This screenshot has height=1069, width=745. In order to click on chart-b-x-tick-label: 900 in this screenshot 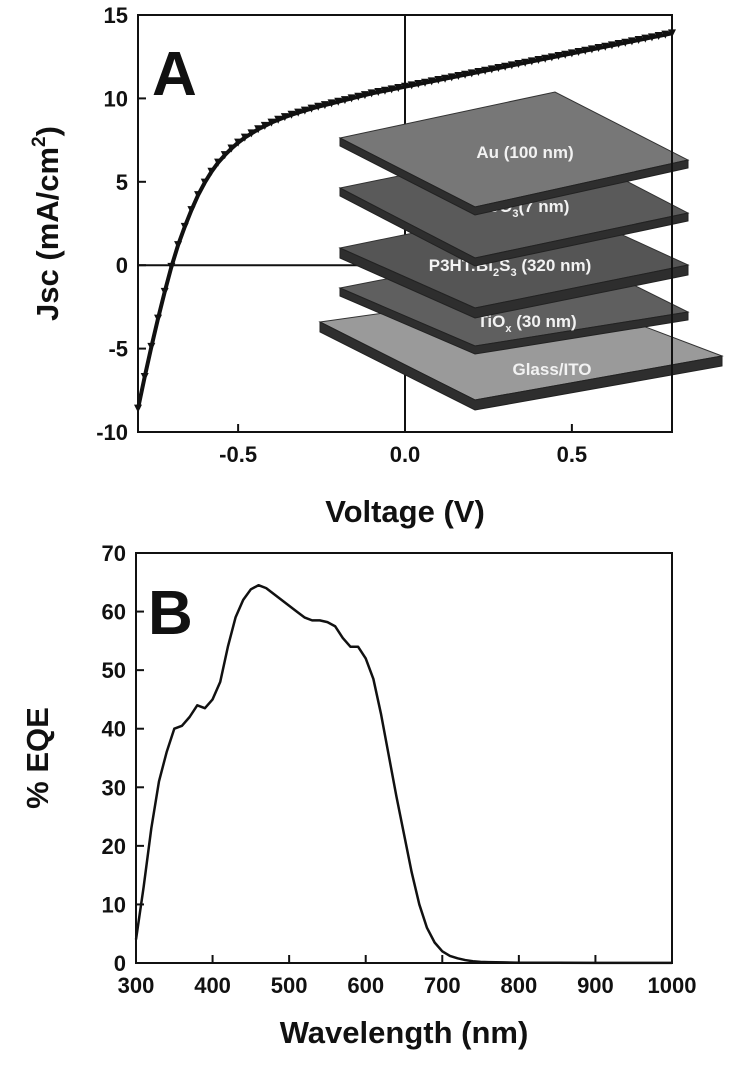, I will do `click(595, 985)`.